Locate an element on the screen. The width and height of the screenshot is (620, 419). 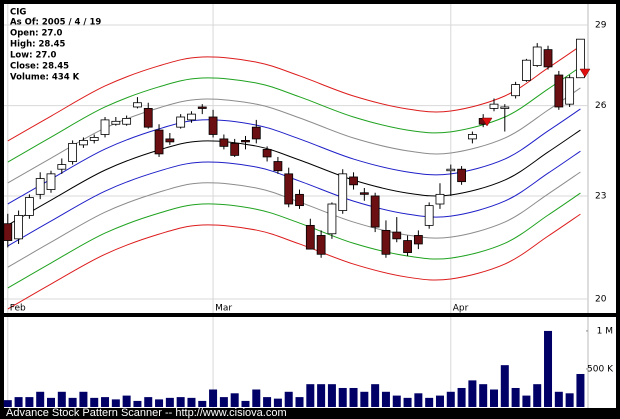
x-tick-label: Feb is located at coordinates (18, 309).